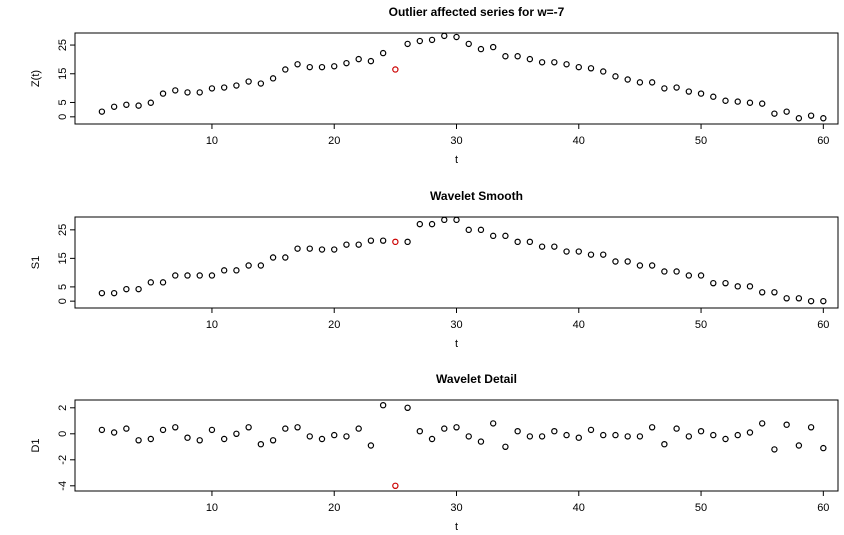  What do you see at coordinates (823, 508) in the screenshot?
I see `x-tick-label: 60` at bounding box center [823, 508].